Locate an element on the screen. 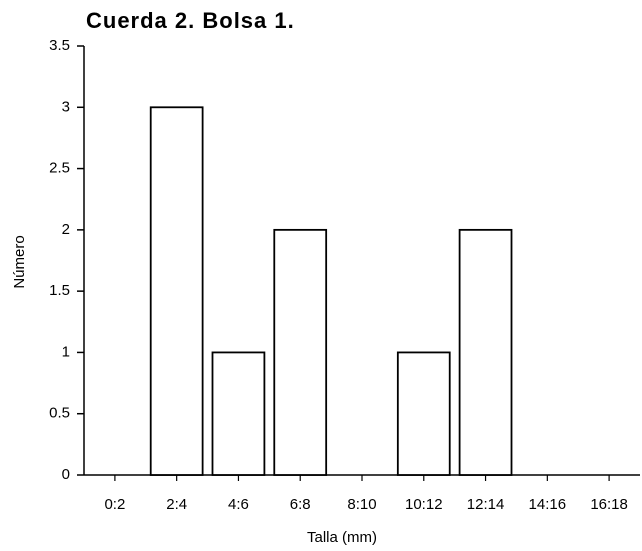  y-axis-label: Número is located at coordinates (19, 261).